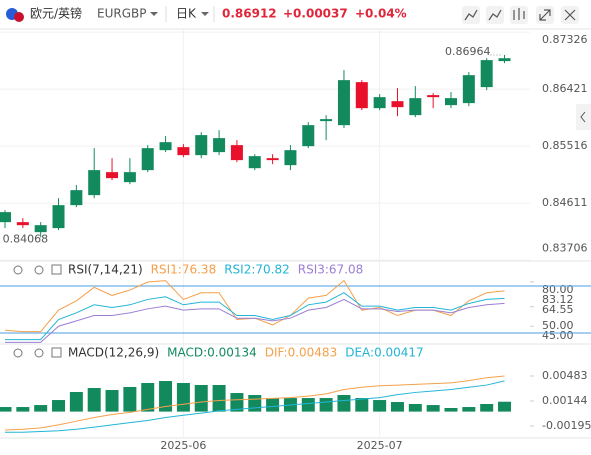  Describe the element at coordinates (384, 353) in the screenshot. I see `legend-entry: DEA:0.00417` at that location.